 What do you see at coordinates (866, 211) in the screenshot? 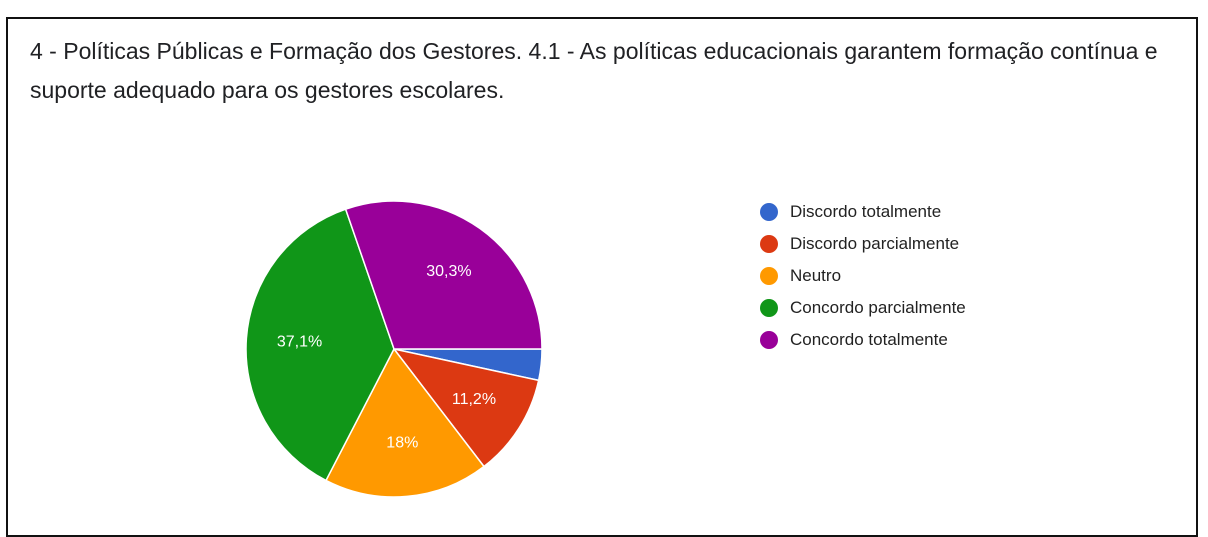
I see `legend-label-0: Discordo totalmente` at bounding box center [866, 211].